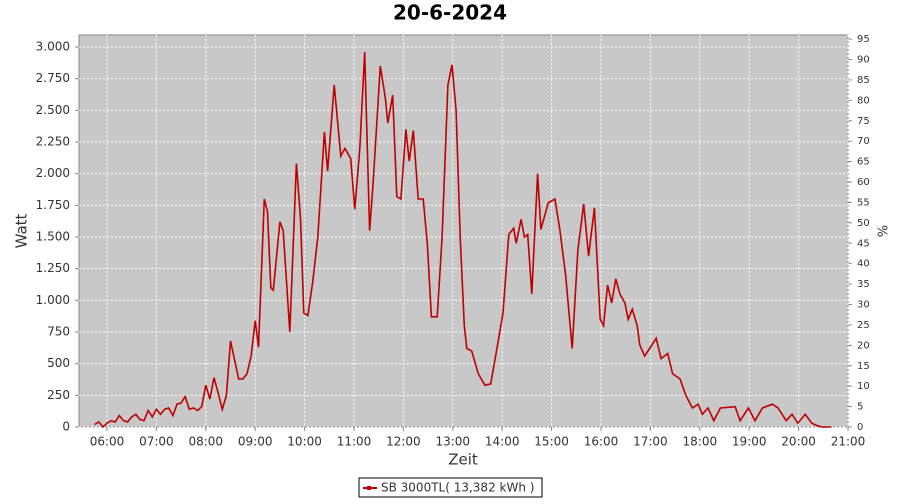  What do you see at coordinates (403, 442) in the screenshot?
I see `x-tick-label: 12:00` at bounding box center [403, 442].